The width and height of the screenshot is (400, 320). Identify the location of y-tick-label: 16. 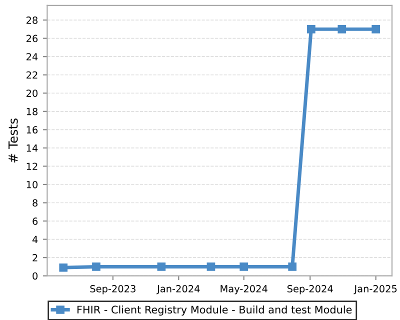
(32, 130).